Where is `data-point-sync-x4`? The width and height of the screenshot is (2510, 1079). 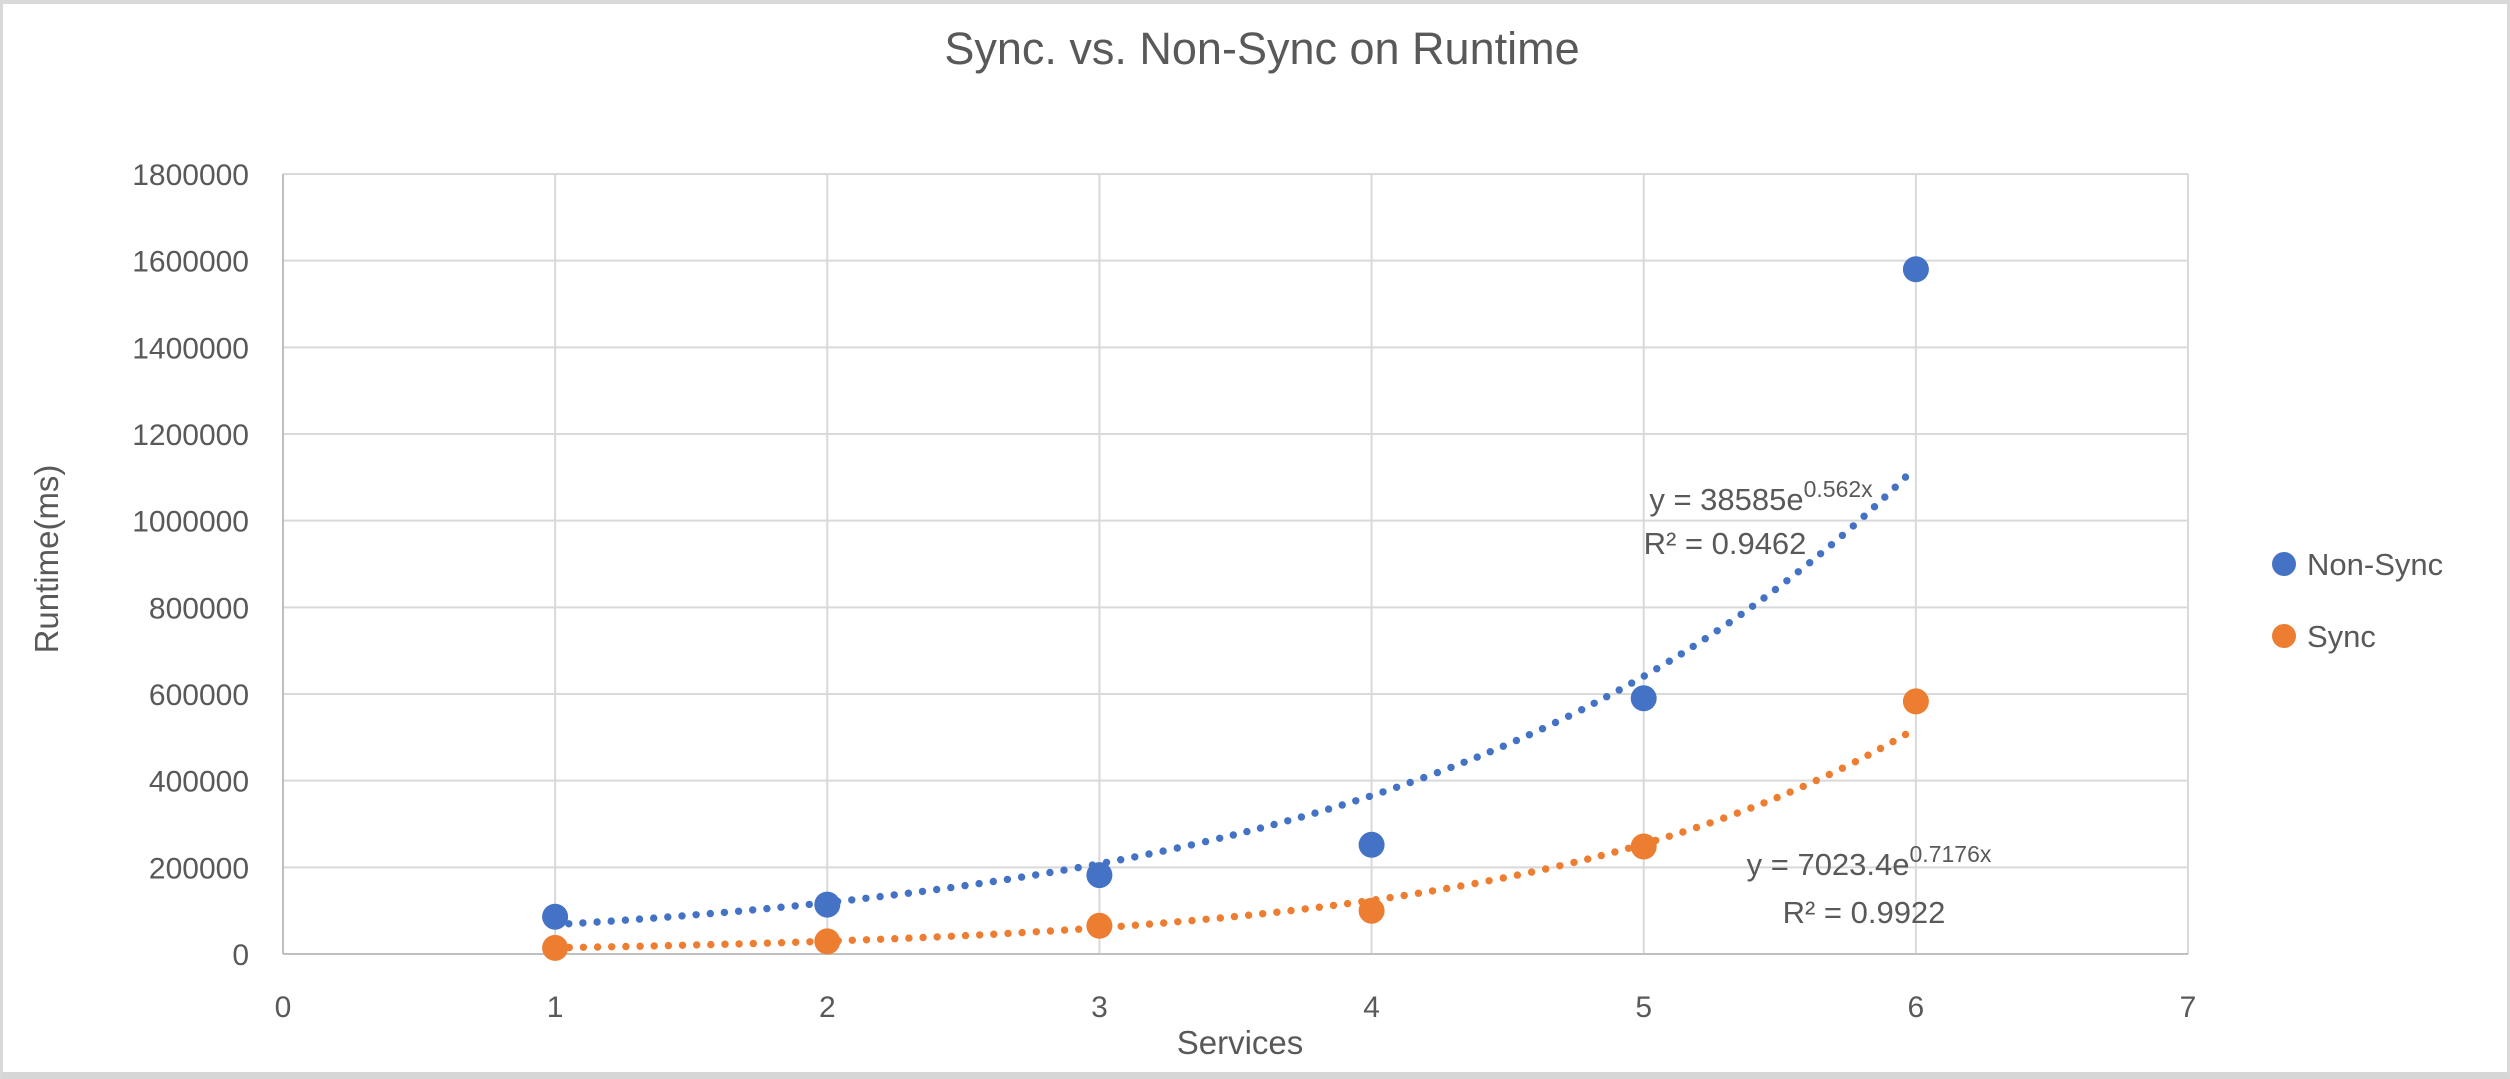 data-point-sync-x4 is located at coordinates (1371, 910).